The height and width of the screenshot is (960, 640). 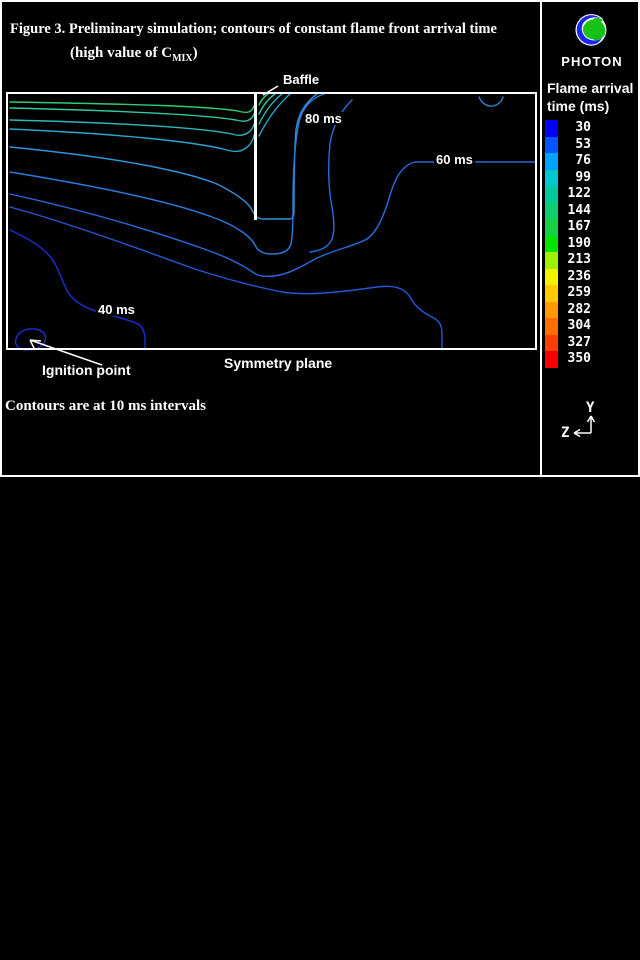 I want to click on subtitle-prefix: (high value of C, so click(x=121, y=53).